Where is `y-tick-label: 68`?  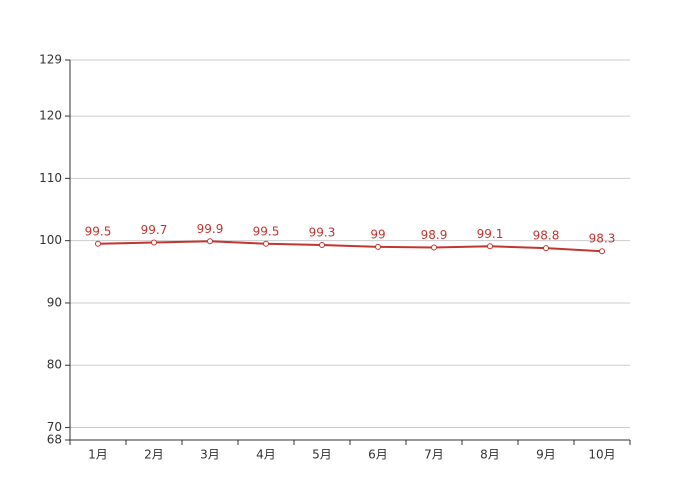
y-tick-label: 68 is located at coordinates (54, 440).